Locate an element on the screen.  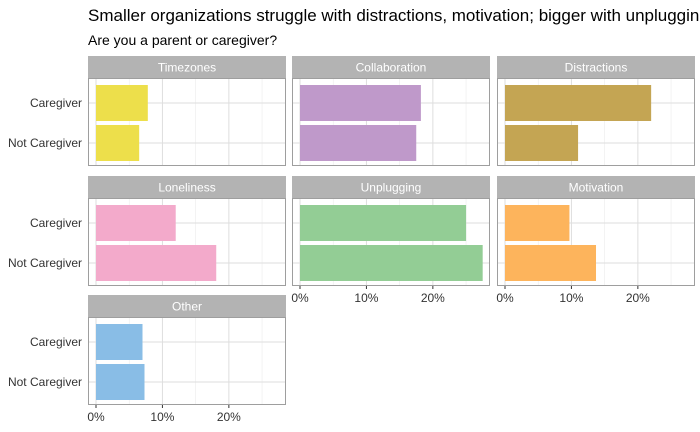
chart-subtitle: Are you a parent or caregiver? is located at coordinates (183, 40).